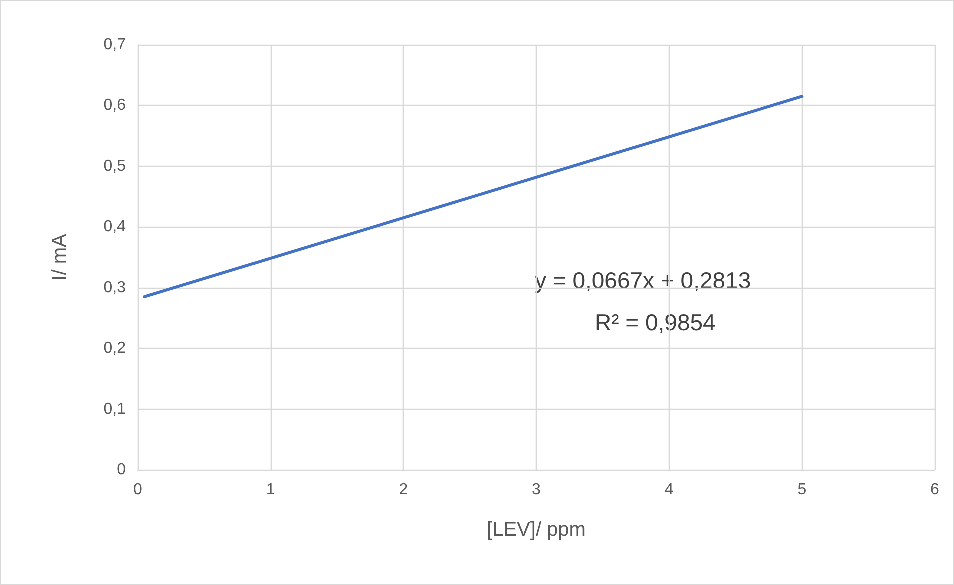 The image size is (954, 585). Describe the element at coordinates (802, 490) in the screenshot. I see `x-tick-label: 5` at that location.